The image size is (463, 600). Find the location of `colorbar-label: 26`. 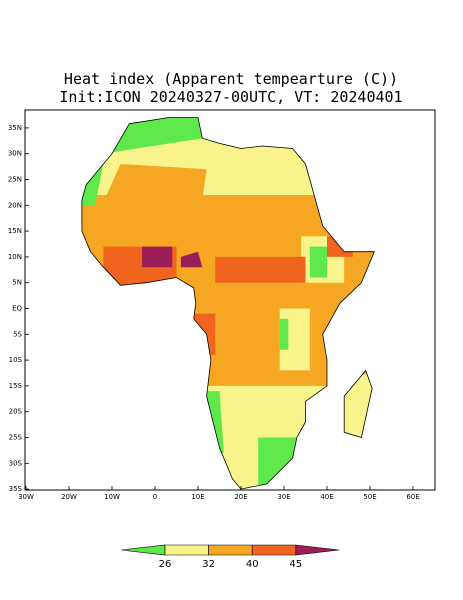

colorbar-label: 26 is located at coordinates (165, 564).